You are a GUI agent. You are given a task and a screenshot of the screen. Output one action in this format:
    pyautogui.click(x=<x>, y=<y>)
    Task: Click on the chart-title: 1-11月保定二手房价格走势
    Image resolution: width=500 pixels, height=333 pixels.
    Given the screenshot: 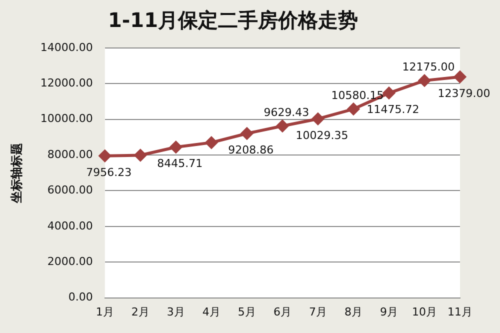 What is the action you would take?
    pyautogui.click(x=233, y=20)
    